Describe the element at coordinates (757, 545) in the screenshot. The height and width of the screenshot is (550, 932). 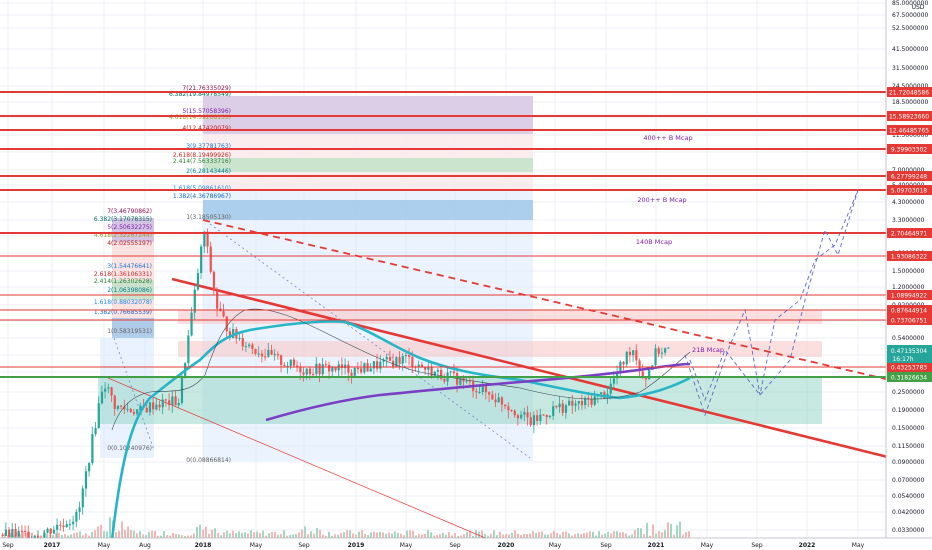
I see `time-tick-label: Sep` at that location.